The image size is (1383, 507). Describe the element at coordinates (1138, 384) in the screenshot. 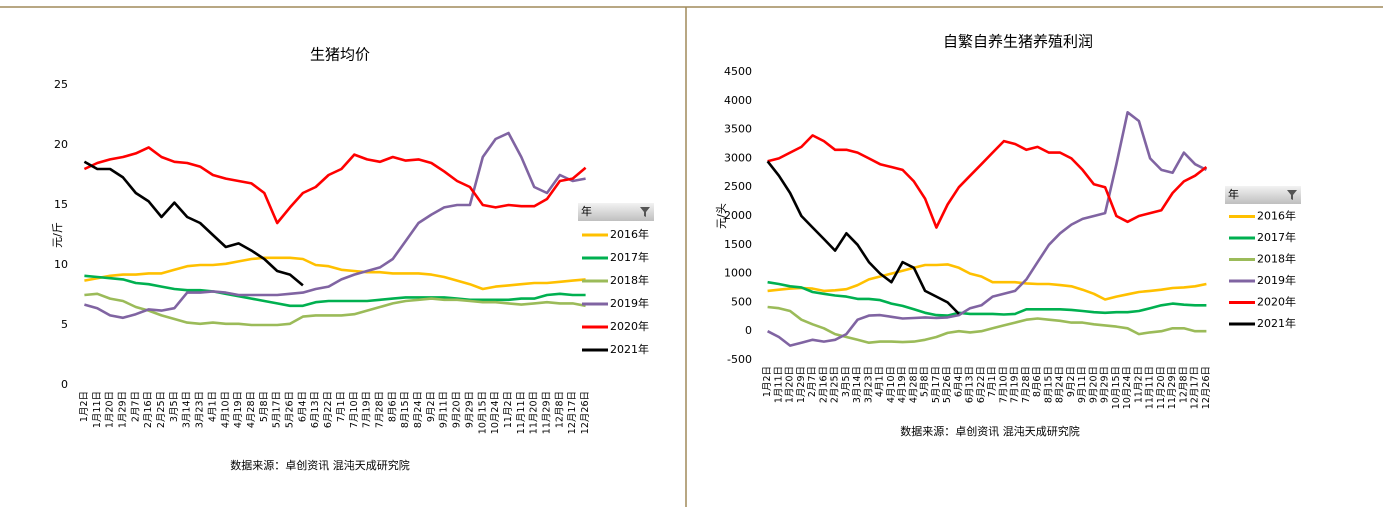

I see `x-tick-label: 11月2日` at that location.